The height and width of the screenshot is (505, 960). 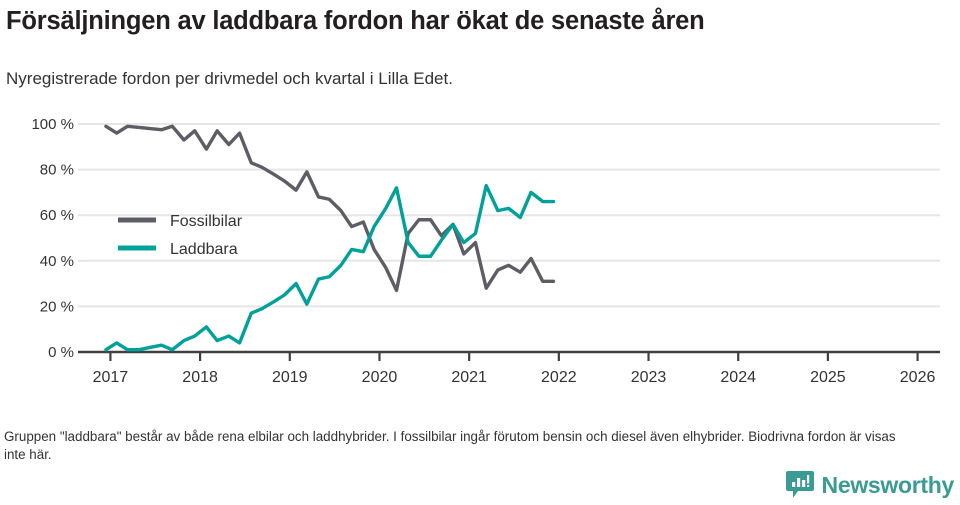 I want to click on x-tick-label: 2025, so click(x=828, y=377).